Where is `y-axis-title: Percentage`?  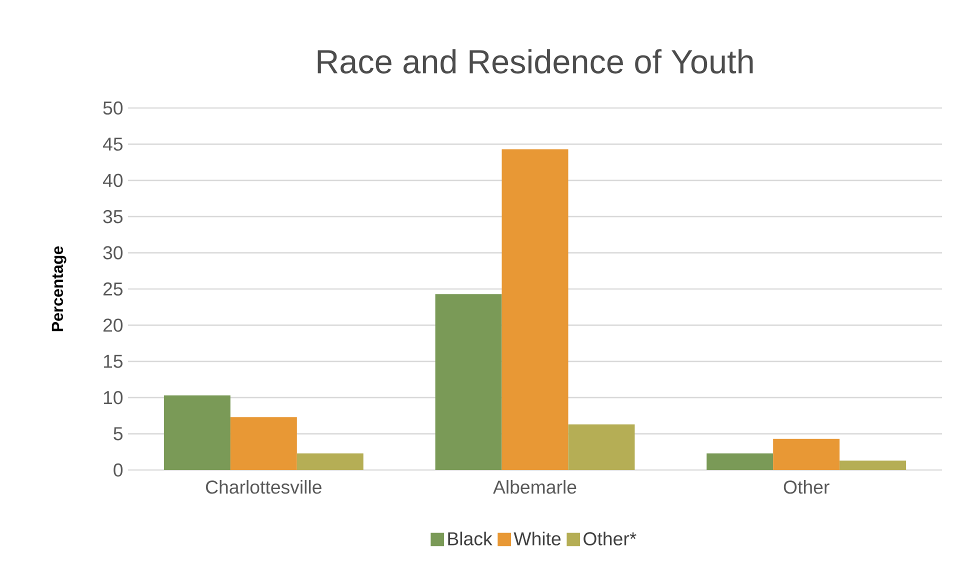
y-axis-title: Percentage is located at coordinates (59, 289).